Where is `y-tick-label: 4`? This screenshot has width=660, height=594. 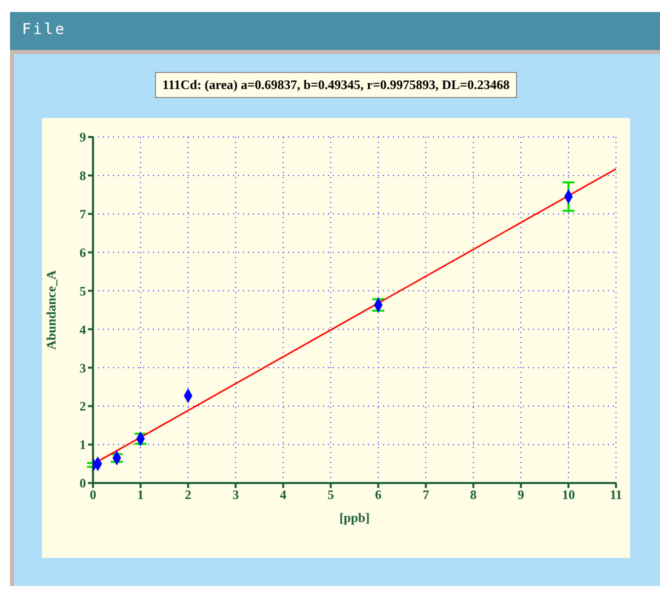 y-tick-label: 4 is located at coordinates (83, 329).